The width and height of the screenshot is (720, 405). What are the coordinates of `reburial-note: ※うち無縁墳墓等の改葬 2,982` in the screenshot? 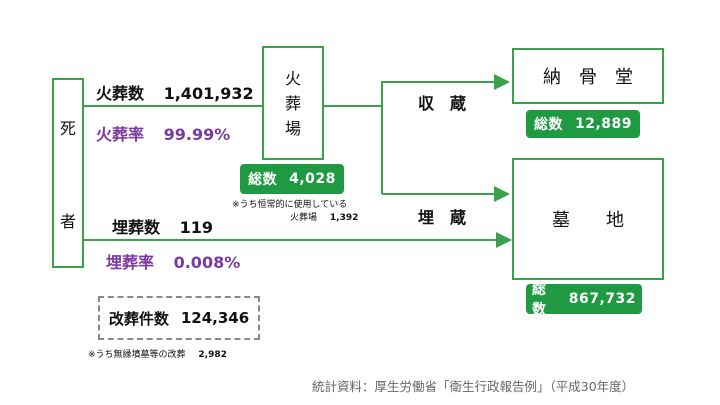 It's located at (157, 353).